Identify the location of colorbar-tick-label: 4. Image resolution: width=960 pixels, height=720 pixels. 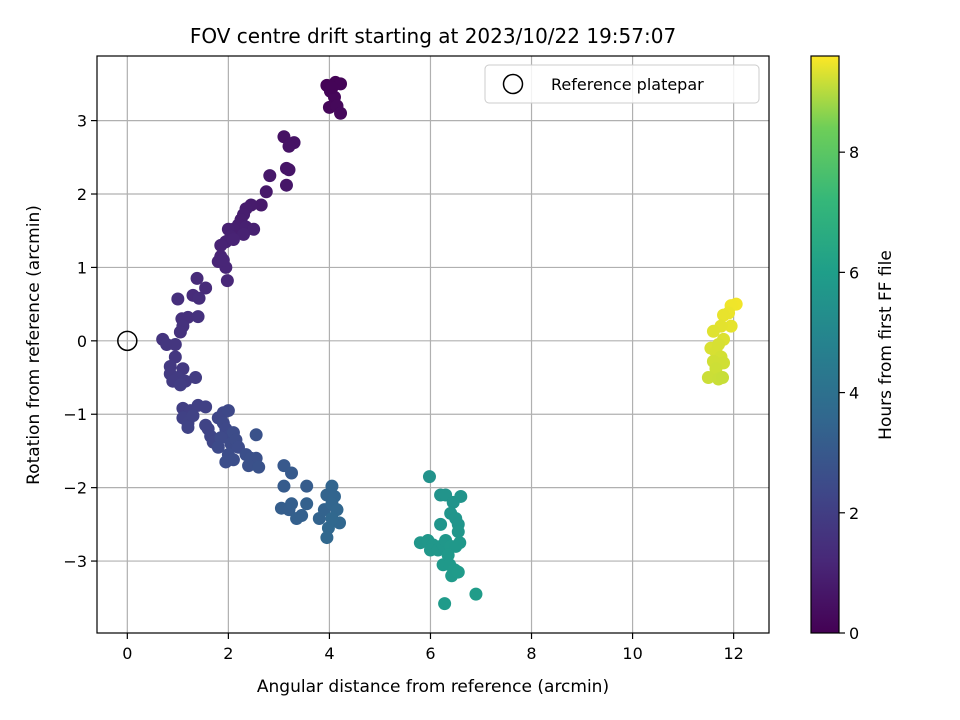
(854, 393).